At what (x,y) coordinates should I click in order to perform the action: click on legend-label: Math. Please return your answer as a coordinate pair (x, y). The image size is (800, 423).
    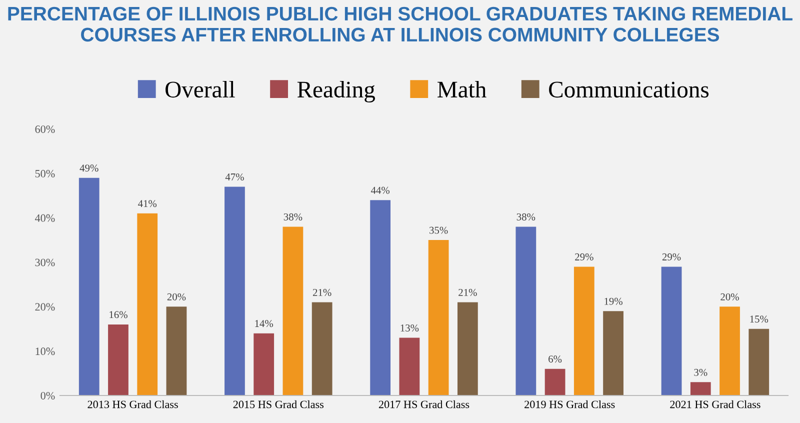
    Looking at the image, I should click on (462, 89).